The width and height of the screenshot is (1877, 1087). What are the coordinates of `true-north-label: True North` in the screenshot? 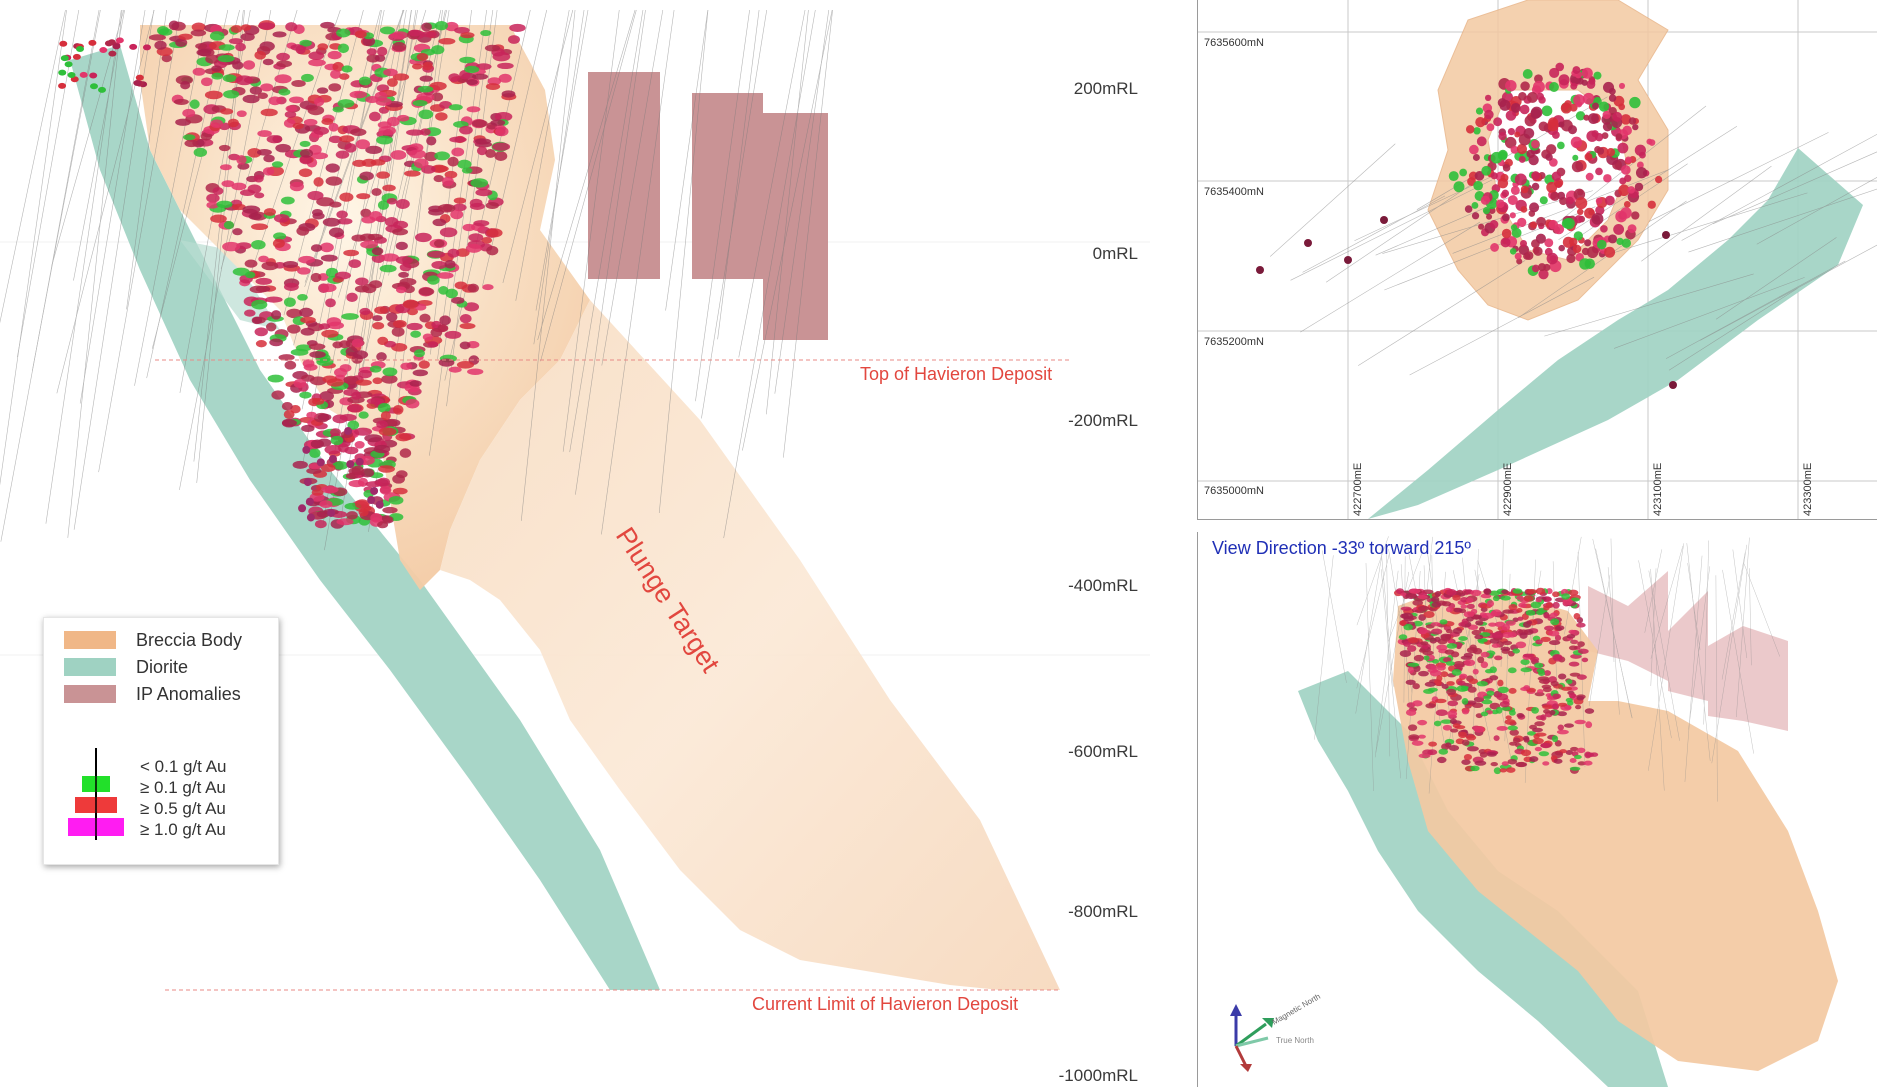 It's located at (1295, 1040).